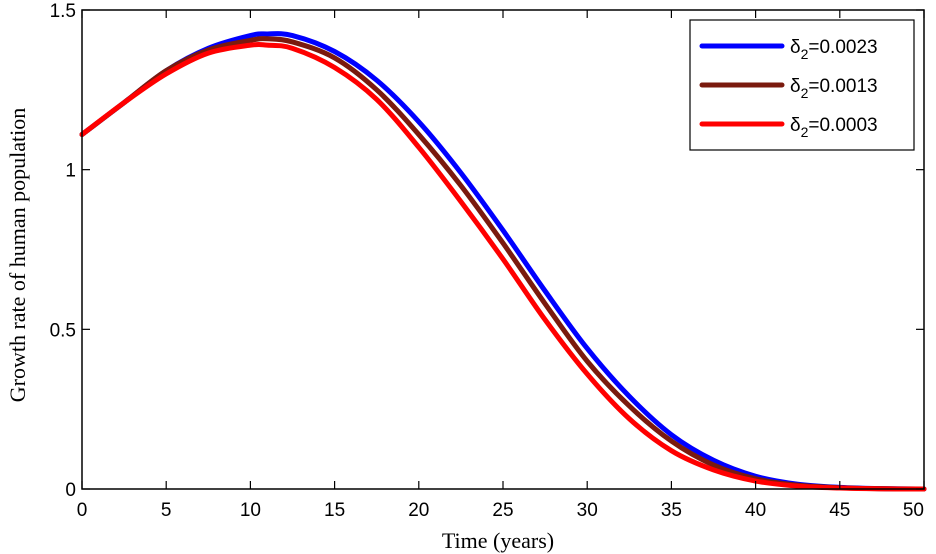 The width and height of the screenshot is (936, 554). I want to click on legend-label-3: δ2=0.0003, so click(834, 127).